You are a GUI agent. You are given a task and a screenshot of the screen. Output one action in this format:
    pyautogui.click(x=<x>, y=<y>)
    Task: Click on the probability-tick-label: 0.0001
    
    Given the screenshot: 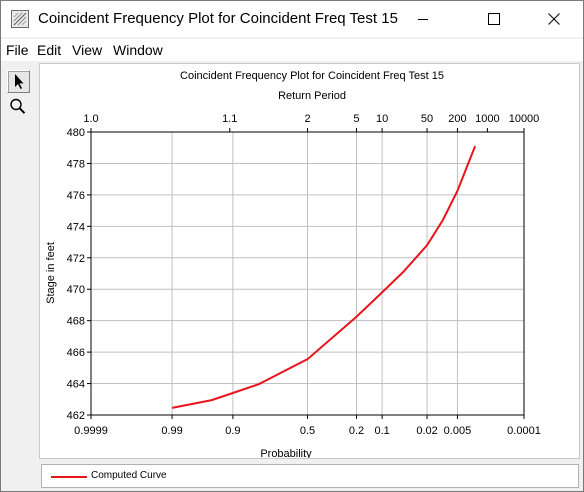 What is the action you would take?
    pyautogui.click(x=524, y=431)
    